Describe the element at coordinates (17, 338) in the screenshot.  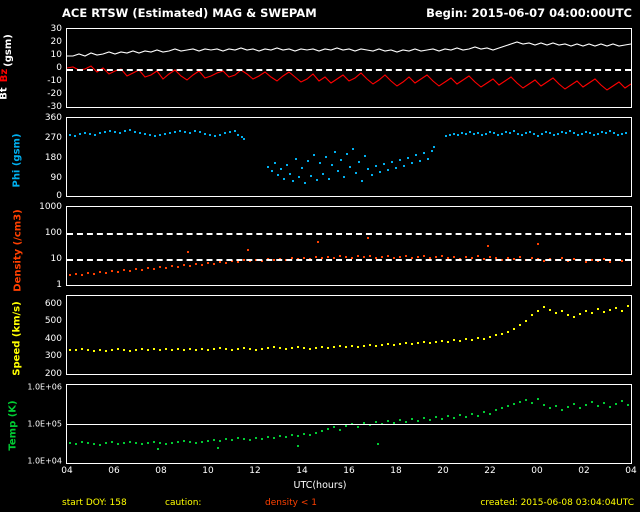
I see `speed-ylabel: Speed (km/s)` at that location.